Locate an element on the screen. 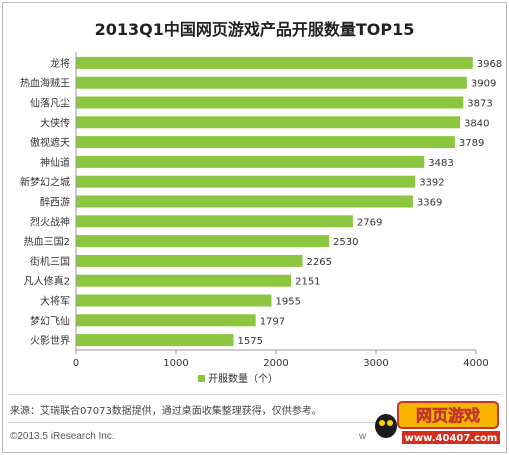  site-logo: 网页游戏 www.40407.com is located at coordinates (437, 422).